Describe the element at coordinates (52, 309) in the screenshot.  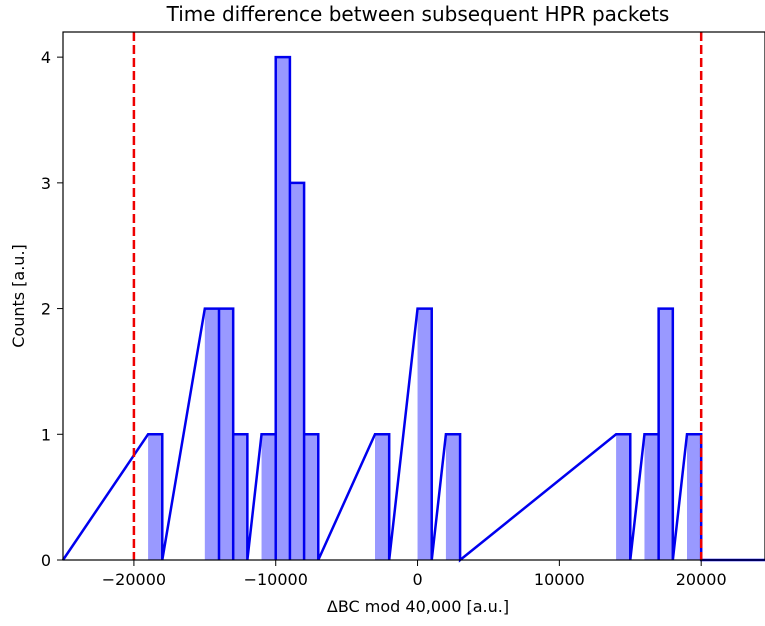
I see `y-axis-ticks: 0 1 2 3 4` at that location.